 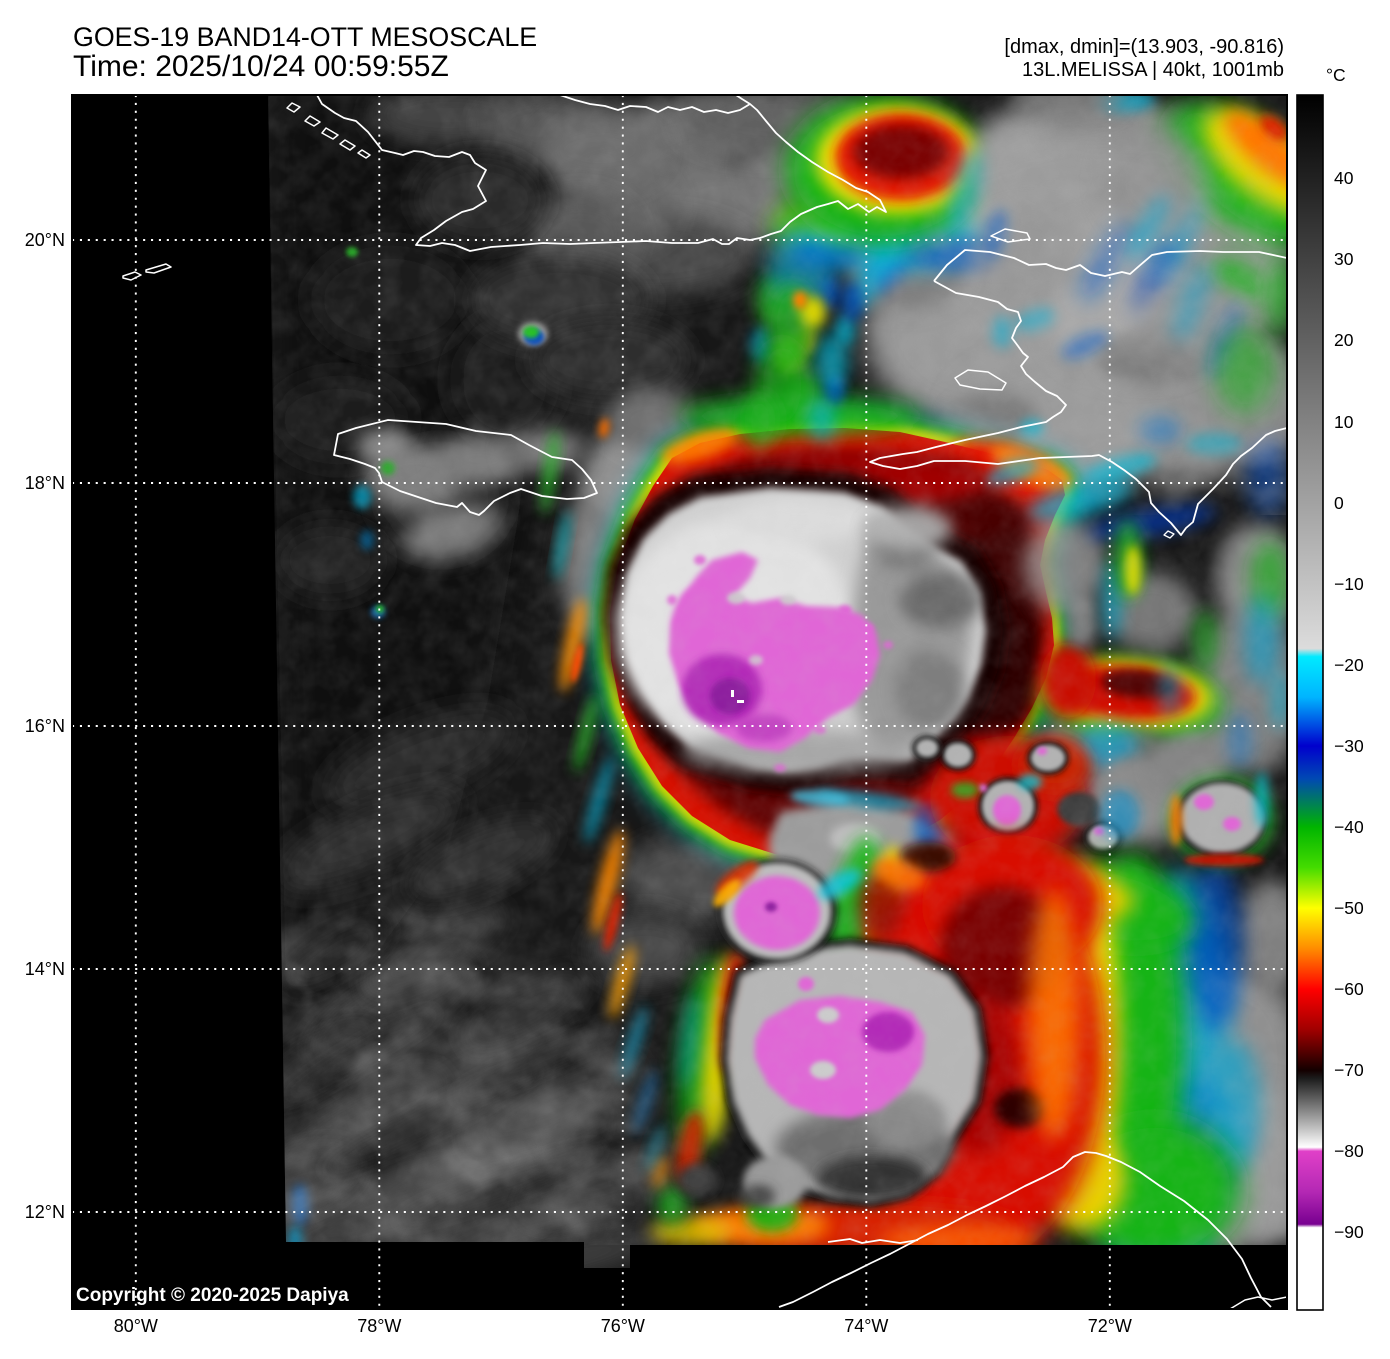 I want to click on svg-text: Time: 2025/10/24 00:59:55Z, so click(x=261, y=66).